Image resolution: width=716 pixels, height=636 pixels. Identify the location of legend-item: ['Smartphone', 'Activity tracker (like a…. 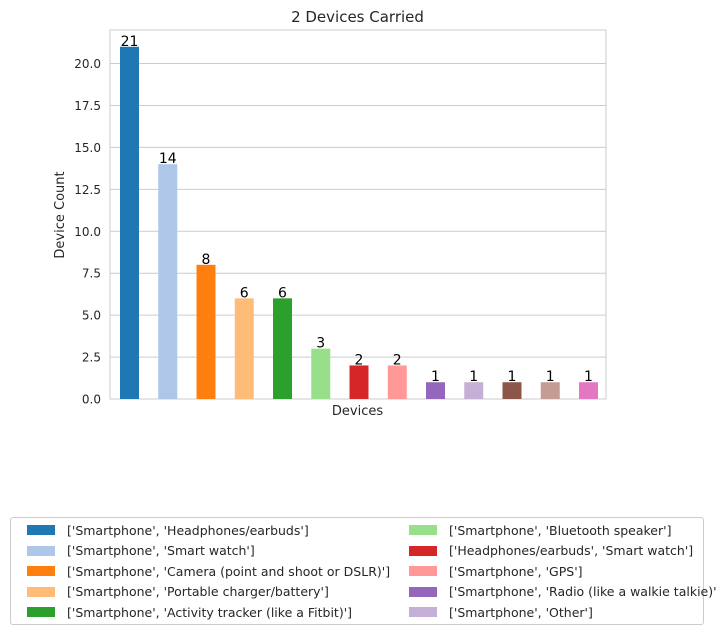
(189, 612).